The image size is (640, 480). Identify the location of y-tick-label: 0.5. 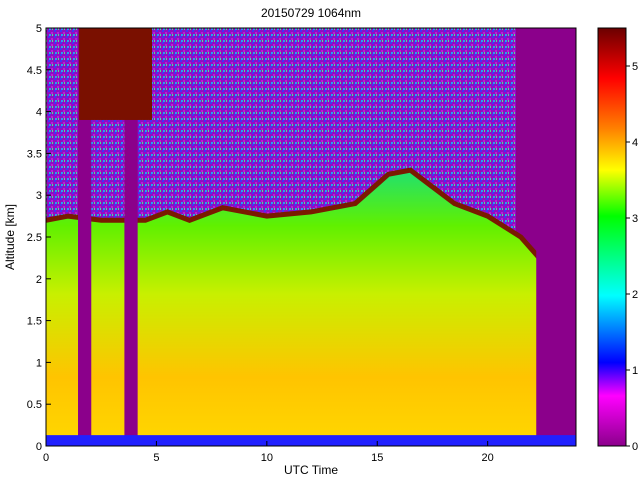
(34, 405).